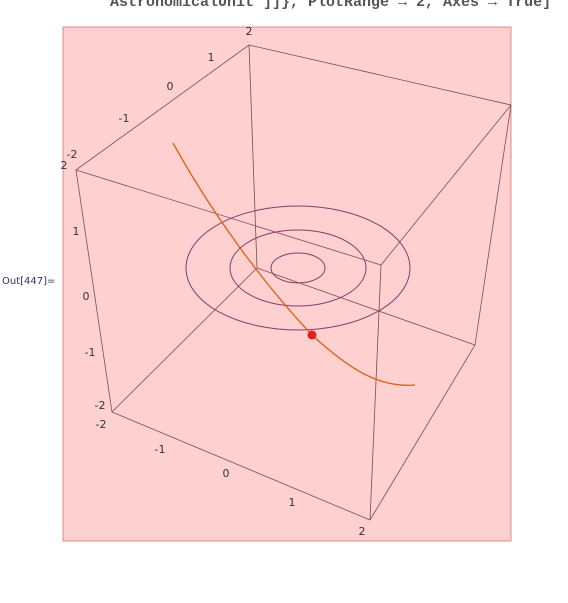  I want to click on output-label: Out[447]=, so click(29, 281).